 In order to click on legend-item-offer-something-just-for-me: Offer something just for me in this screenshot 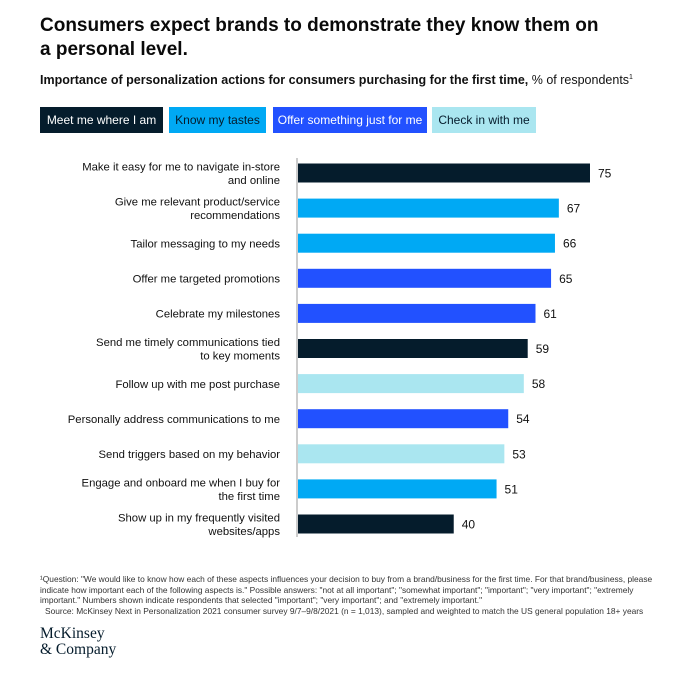, I will do `click(350, 120)`.